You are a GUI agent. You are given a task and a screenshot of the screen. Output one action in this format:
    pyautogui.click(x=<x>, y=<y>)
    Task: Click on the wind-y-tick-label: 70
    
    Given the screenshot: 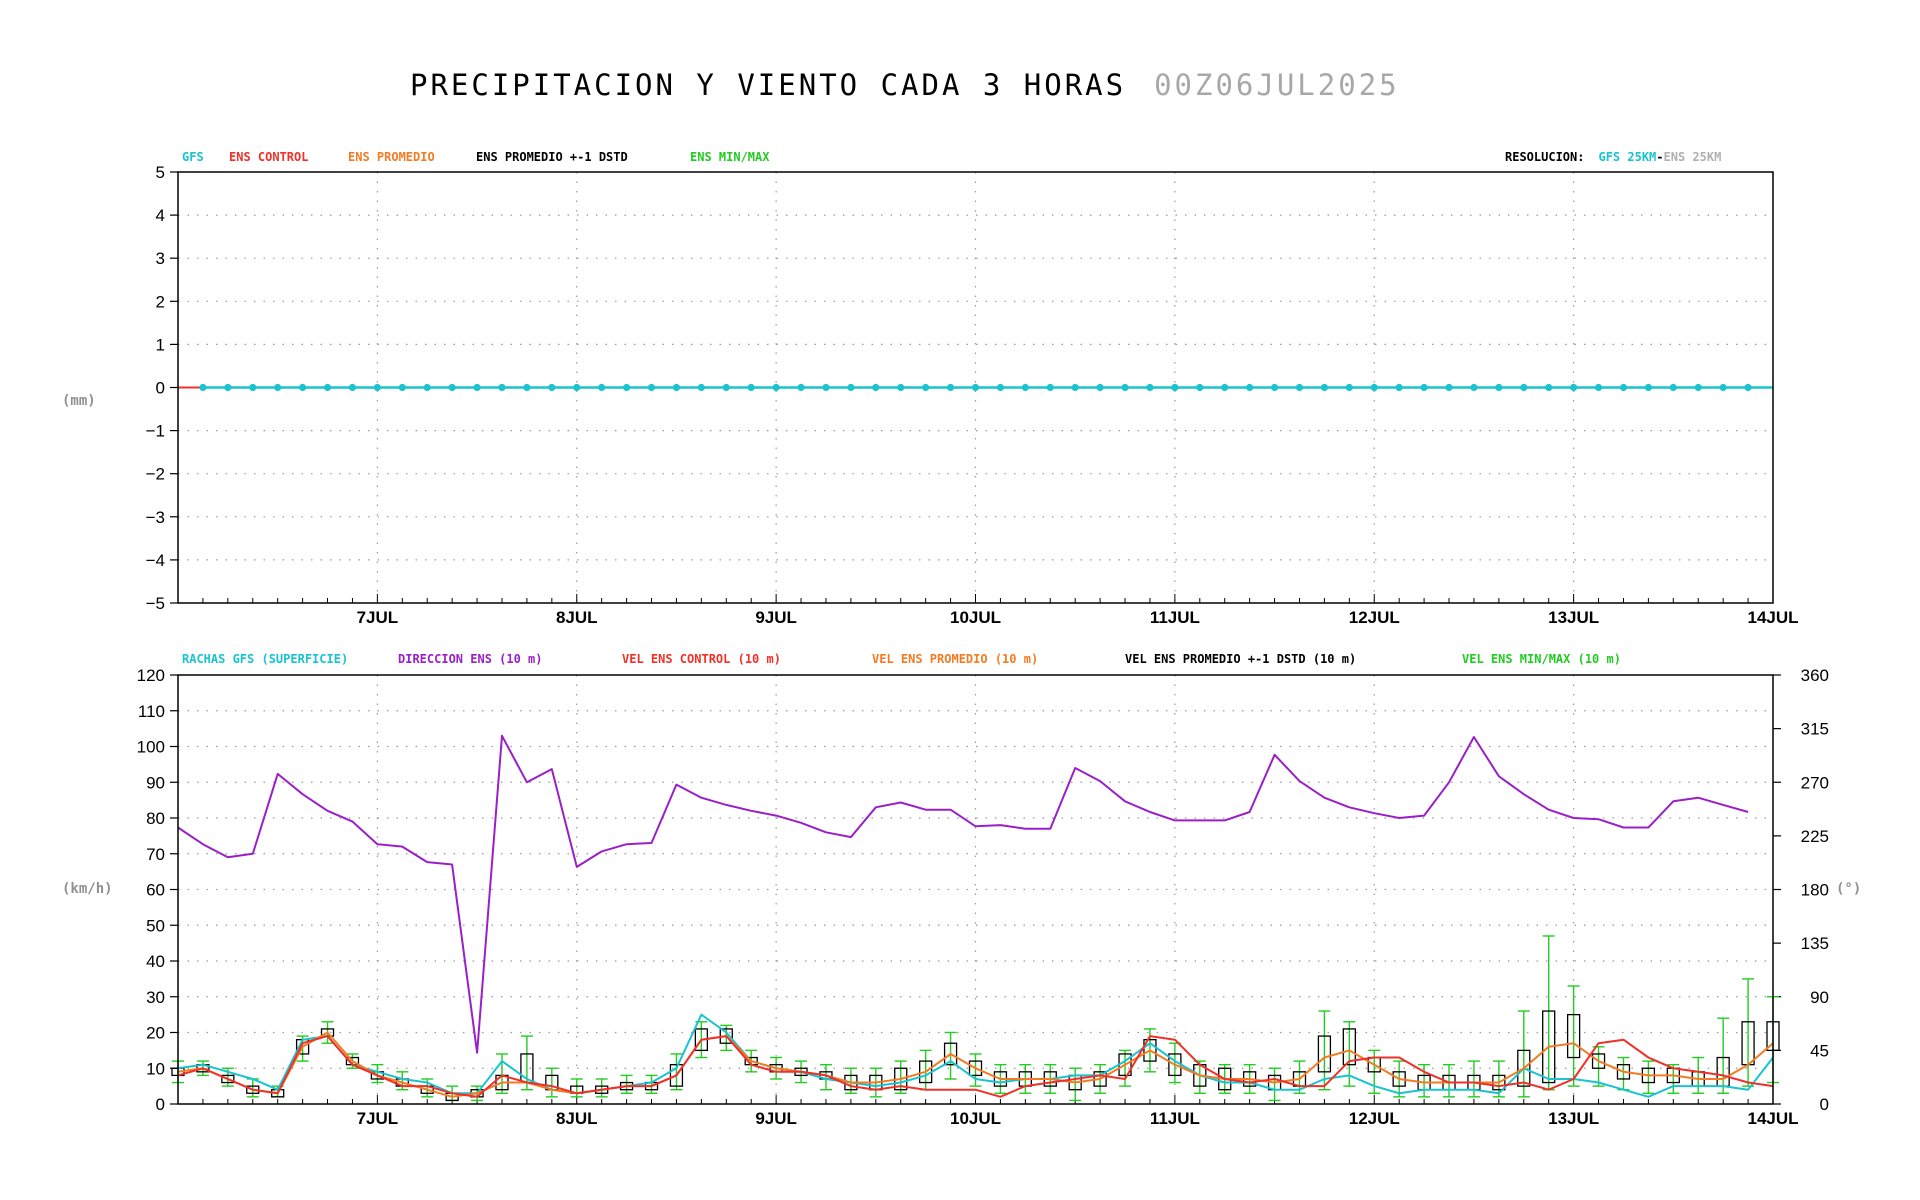 What is the action you would take?
    pyautogui.click(x=155, y=854)
    